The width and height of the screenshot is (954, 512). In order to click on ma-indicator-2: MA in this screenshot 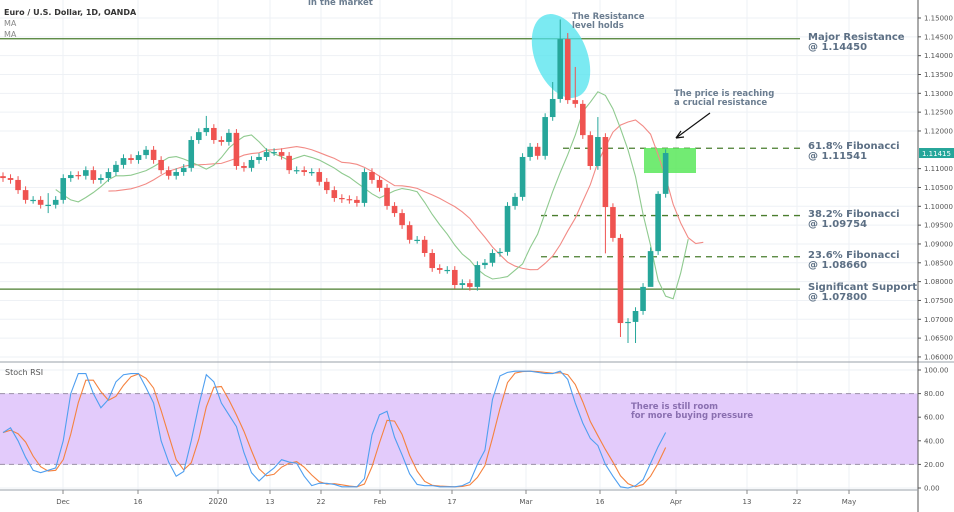, I will do `click(10, 34)`.